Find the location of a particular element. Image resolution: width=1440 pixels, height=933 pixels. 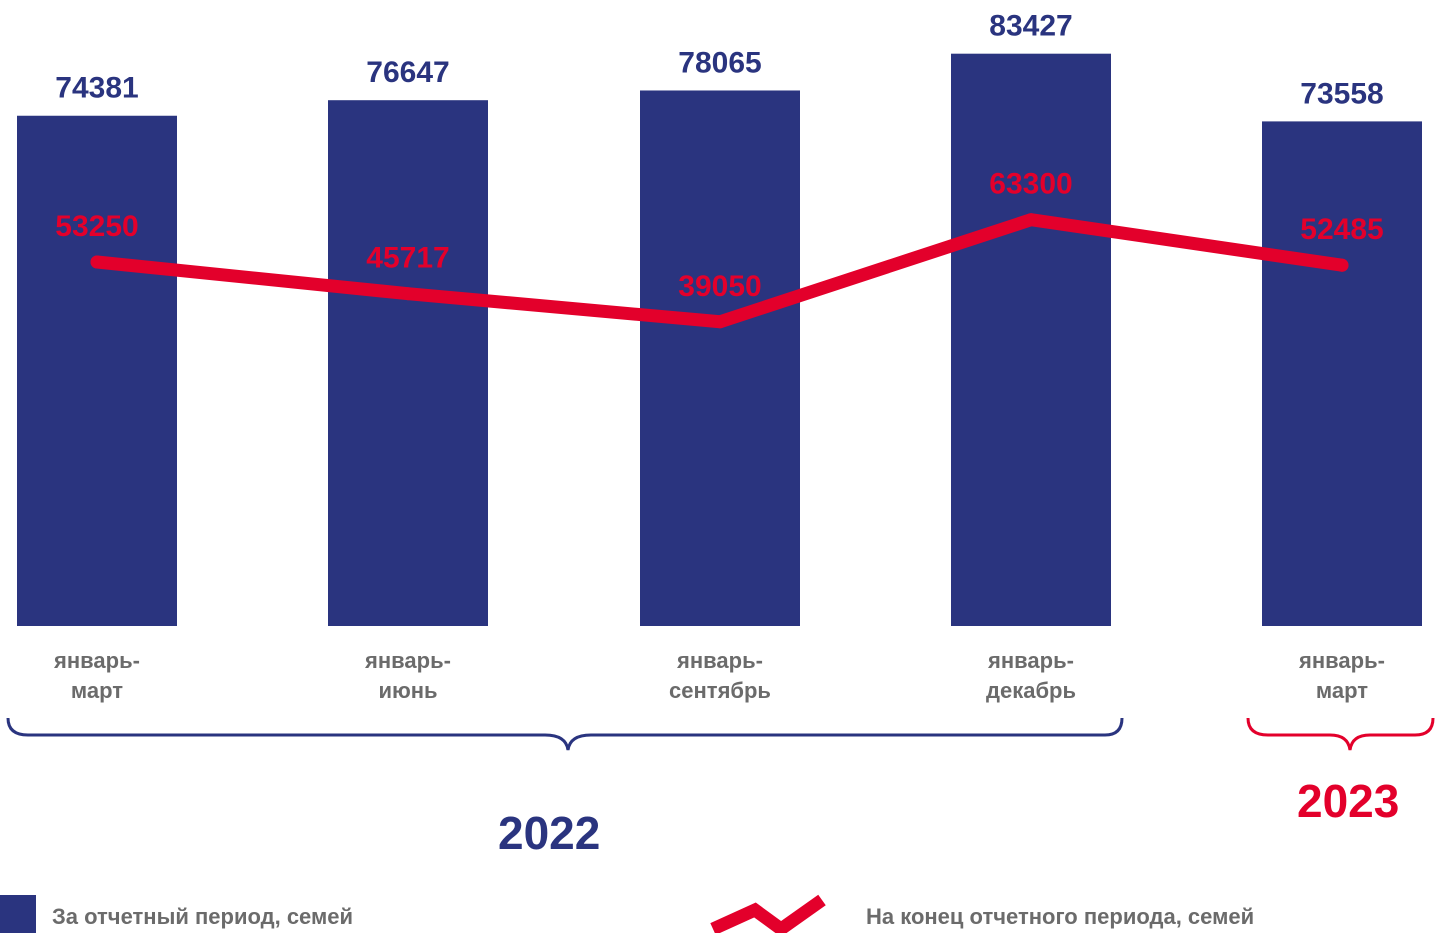

legend-bar-swatch is located at coordinates (18, 914).